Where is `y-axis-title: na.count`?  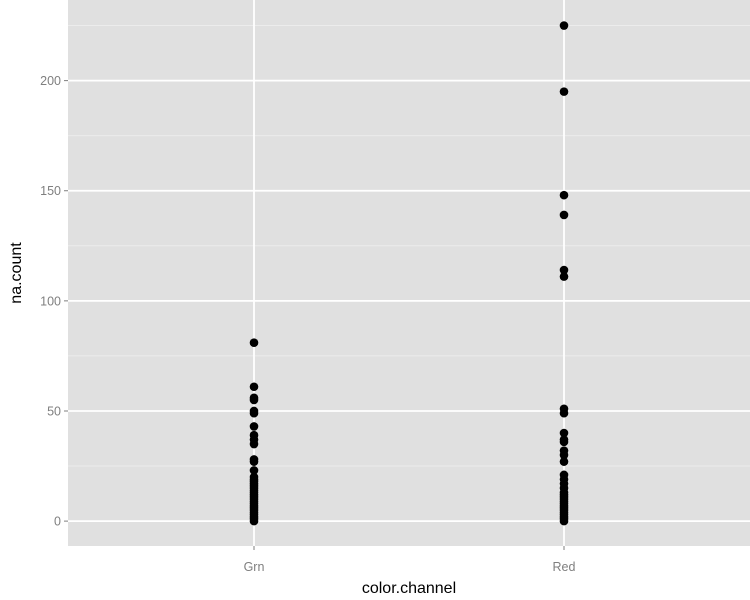 y-axis-title: na.count is located at coordinates (16, 273).